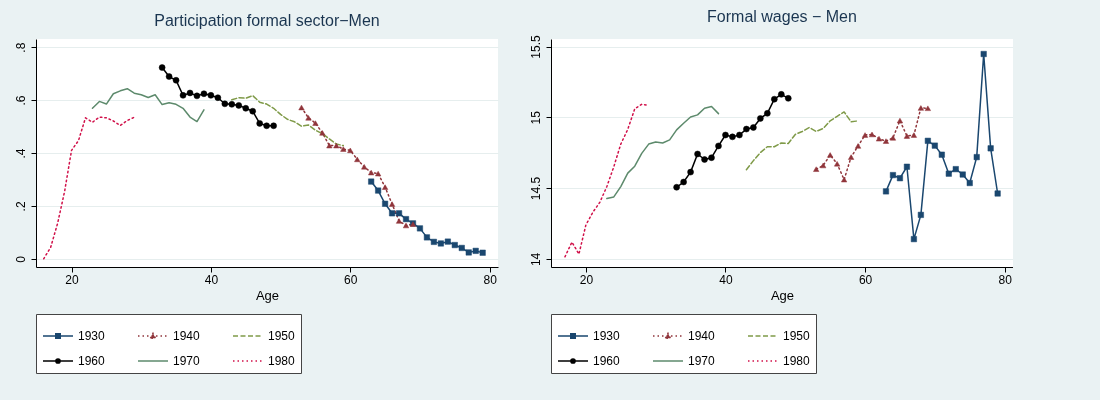 This screenshot has width=1100, height=400. What do you see at coordinates (20, 153) in the screenshot?
I see `y-tick-label: .4` at bounding box center [20, 153].